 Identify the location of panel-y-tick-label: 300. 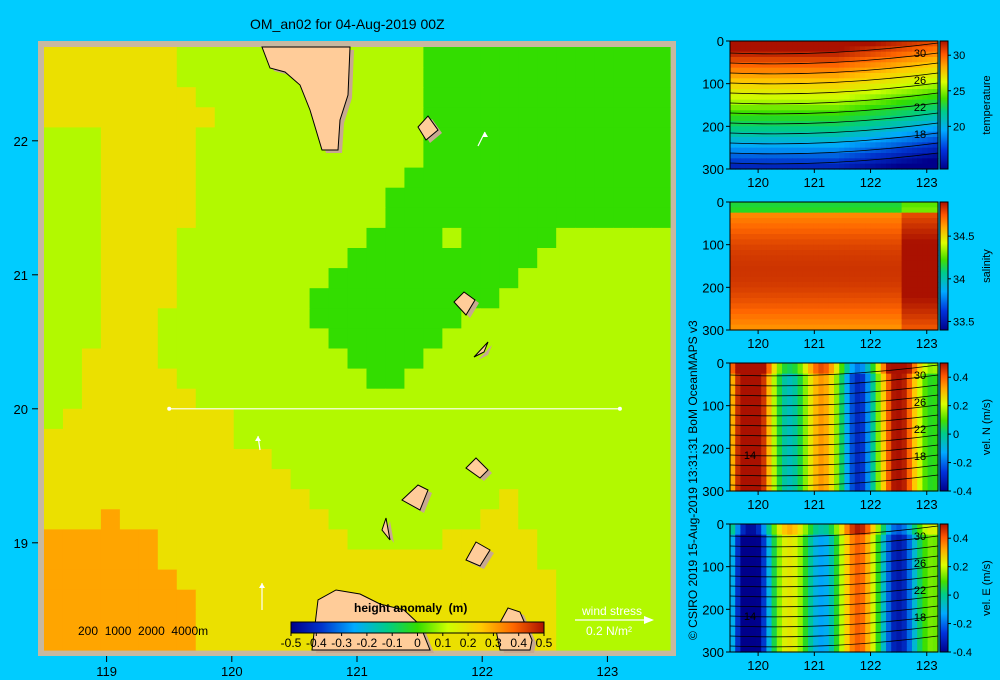
(713, 491).